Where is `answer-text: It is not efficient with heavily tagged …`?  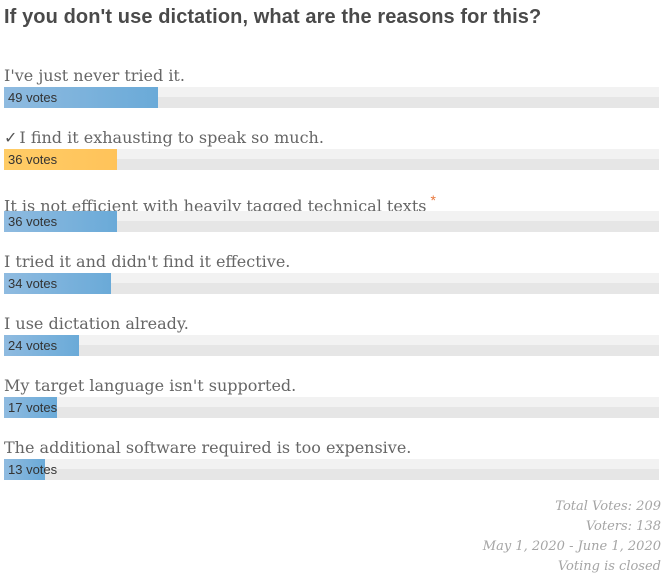
answer-text: It is not efficient with heavily tagged … is located at coordinates (215, 206).